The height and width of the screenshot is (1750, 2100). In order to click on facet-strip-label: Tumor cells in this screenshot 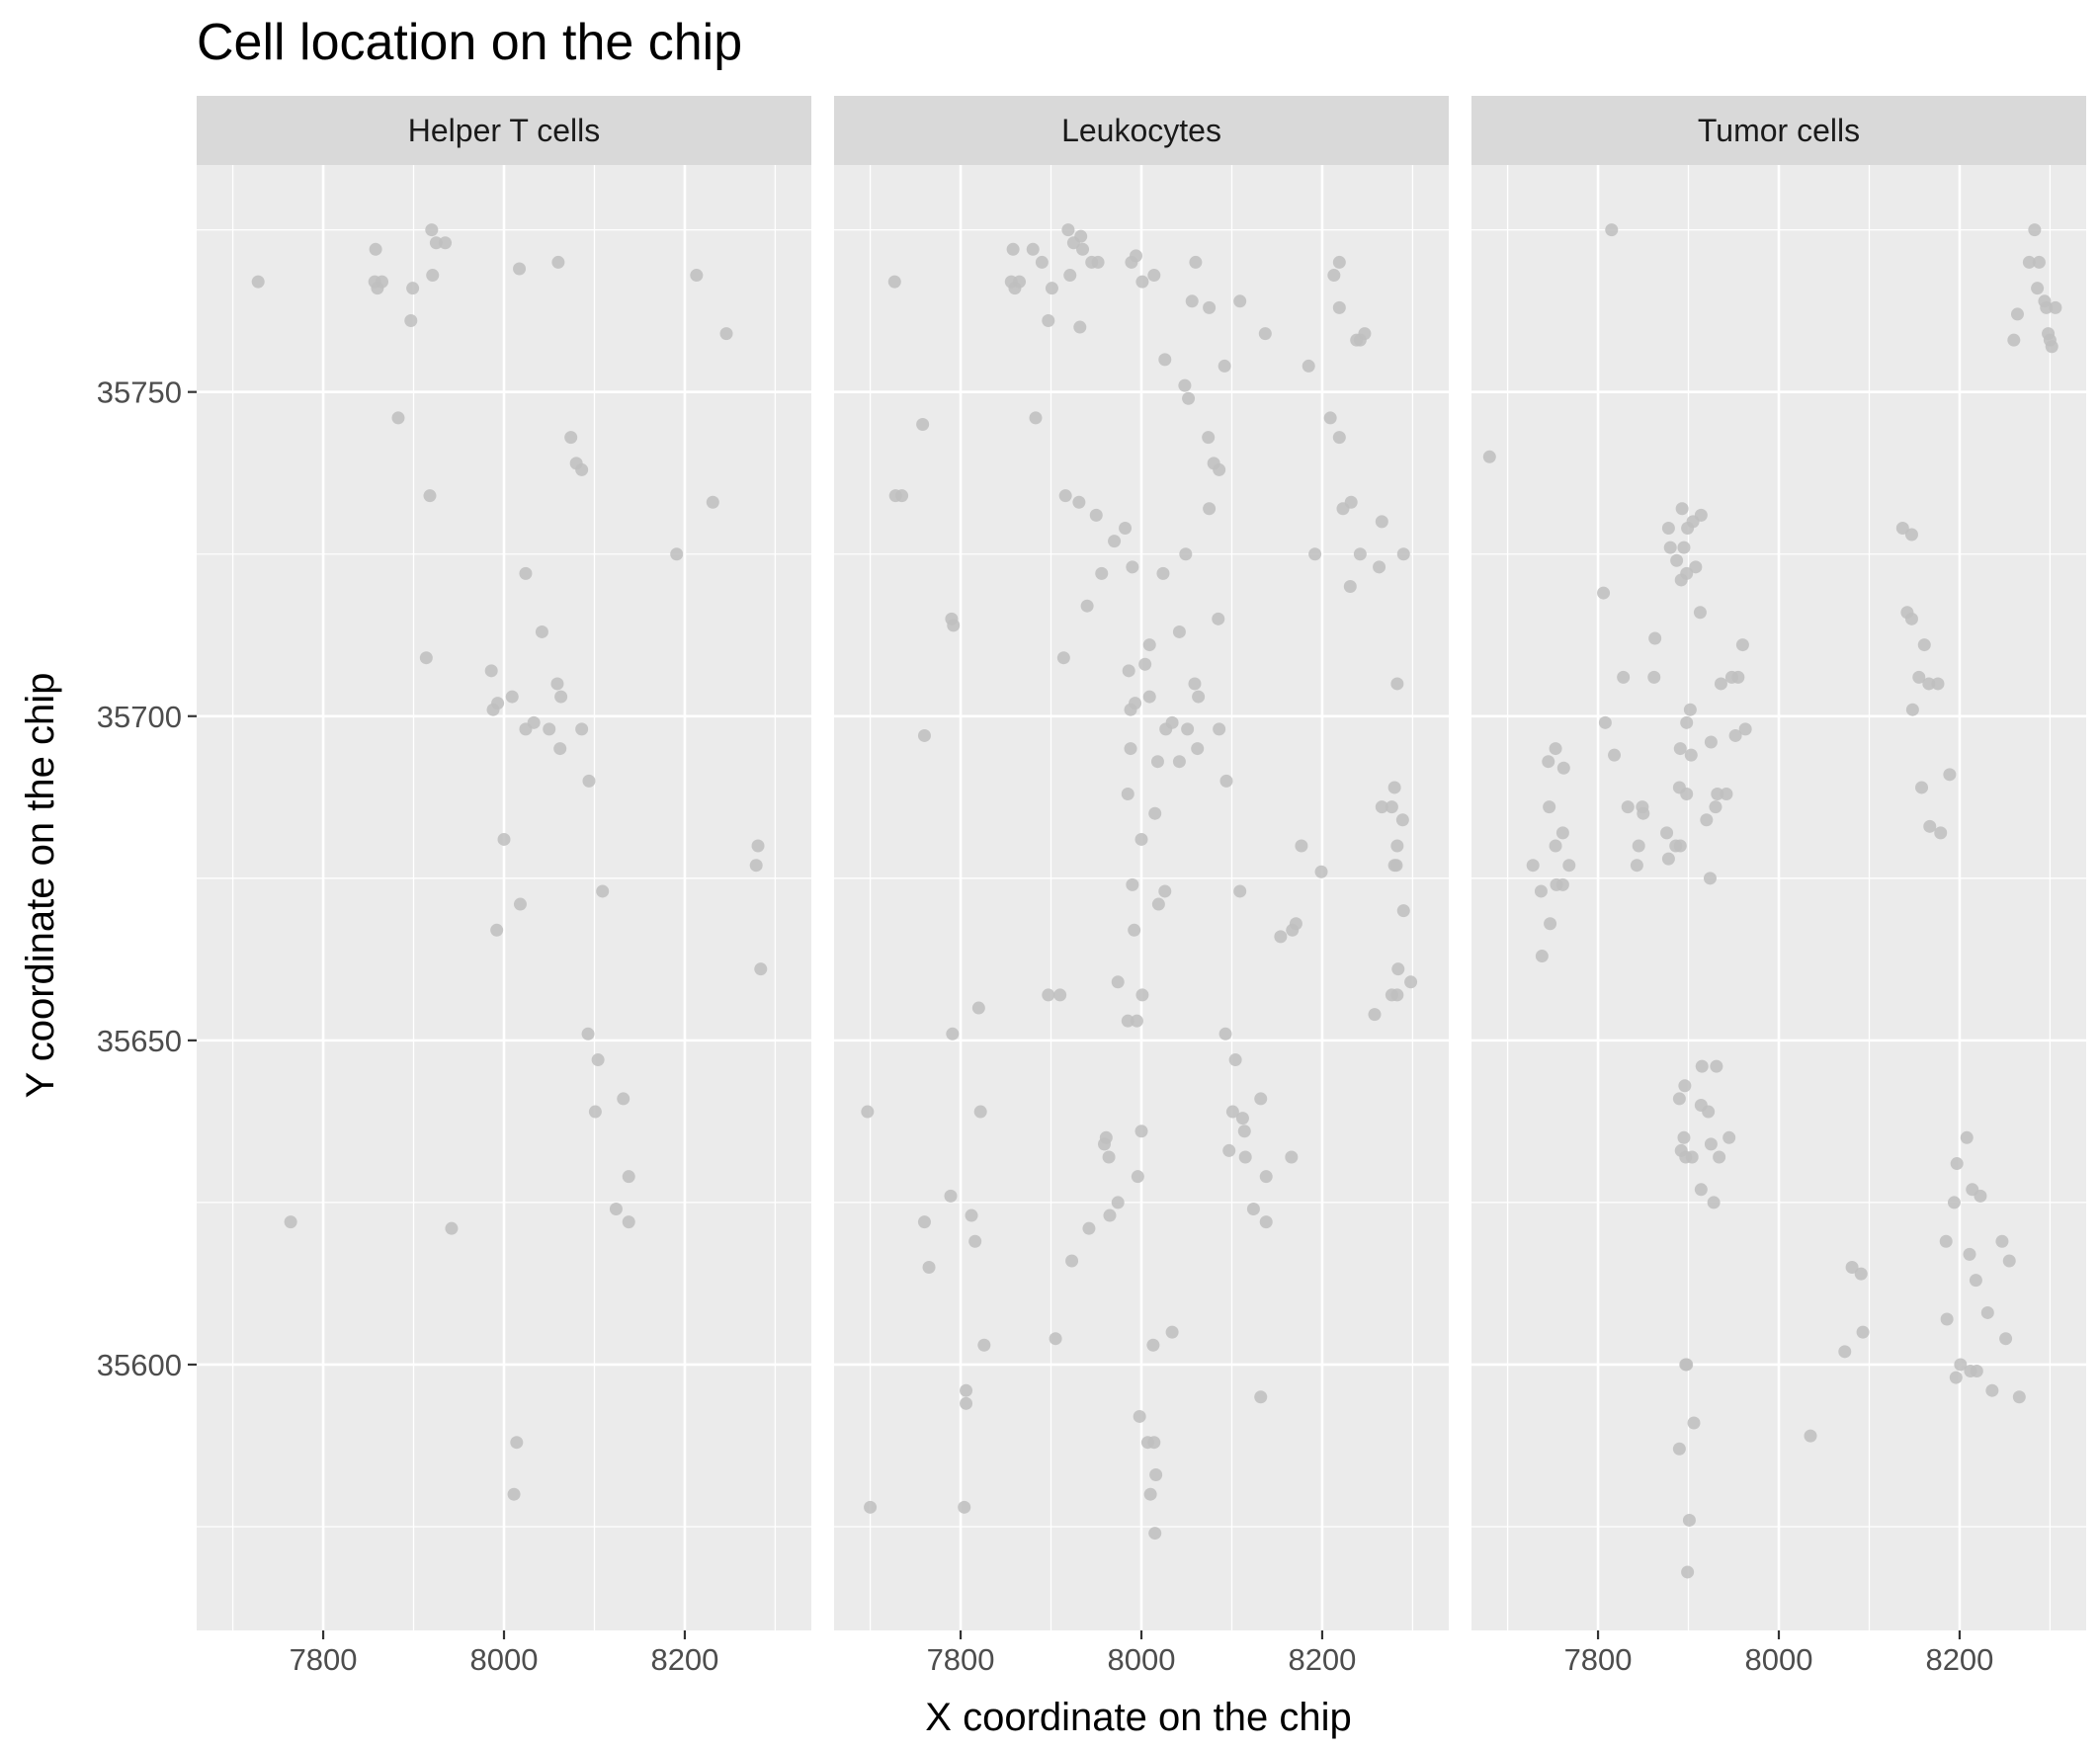, I will do `click(1779, 130)`.